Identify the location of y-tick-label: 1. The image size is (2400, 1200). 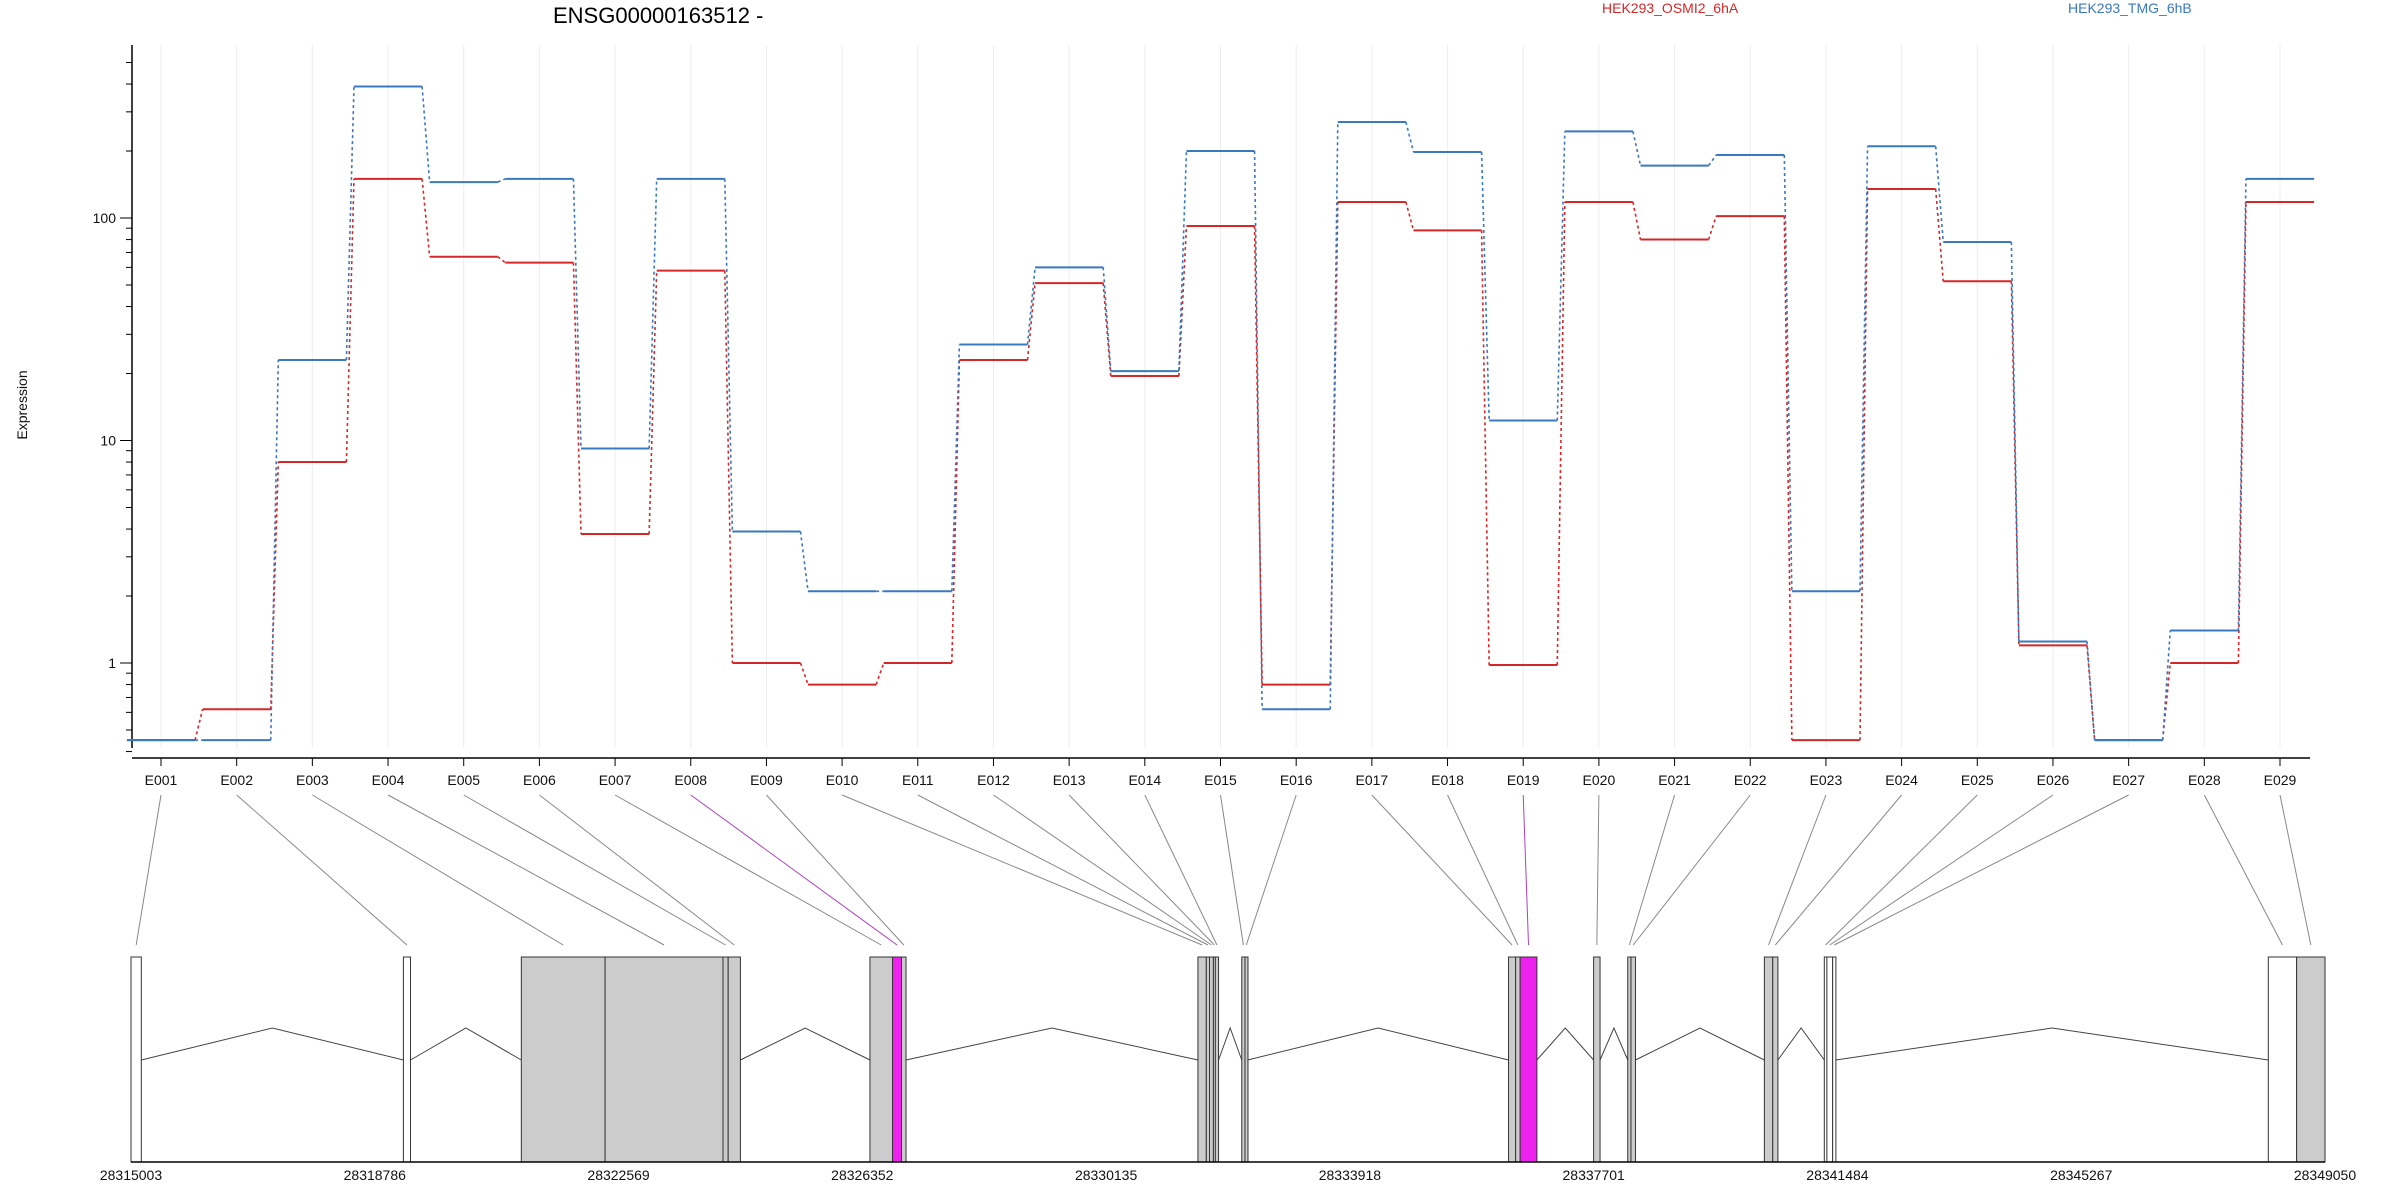
(112, 663).